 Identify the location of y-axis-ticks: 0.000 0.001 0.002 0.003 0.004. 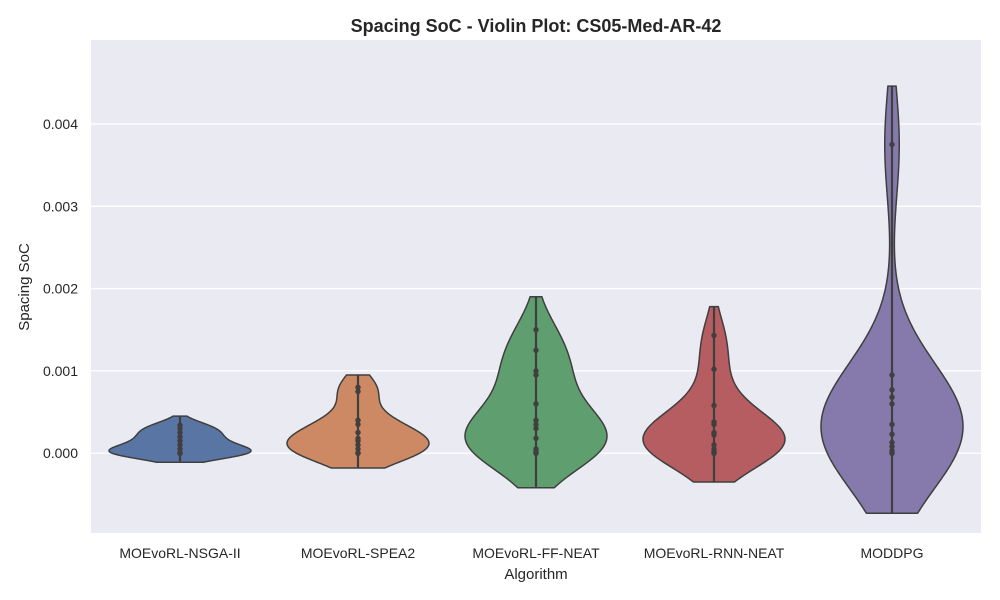
(60, 288).